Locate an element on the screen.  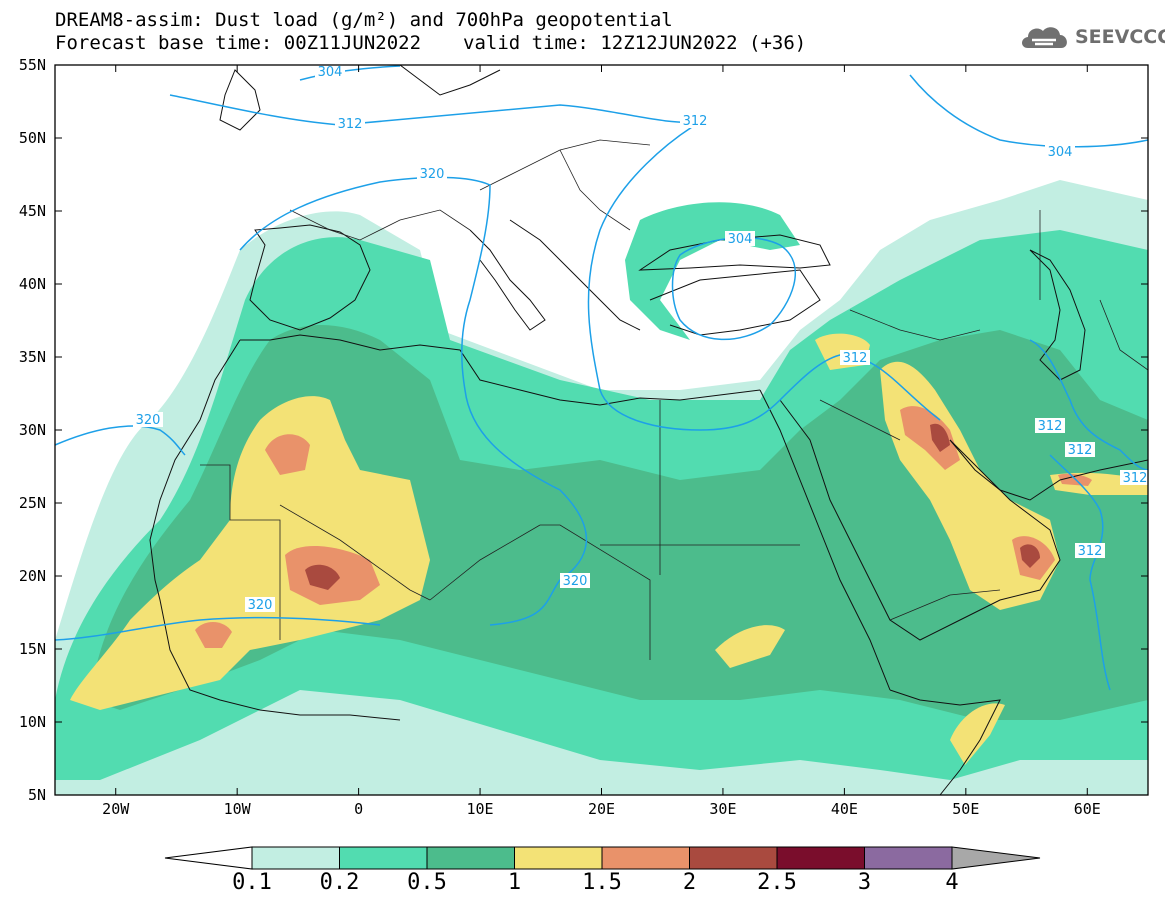
lon-tick-label: 10W is located at coordinates (237, 809).